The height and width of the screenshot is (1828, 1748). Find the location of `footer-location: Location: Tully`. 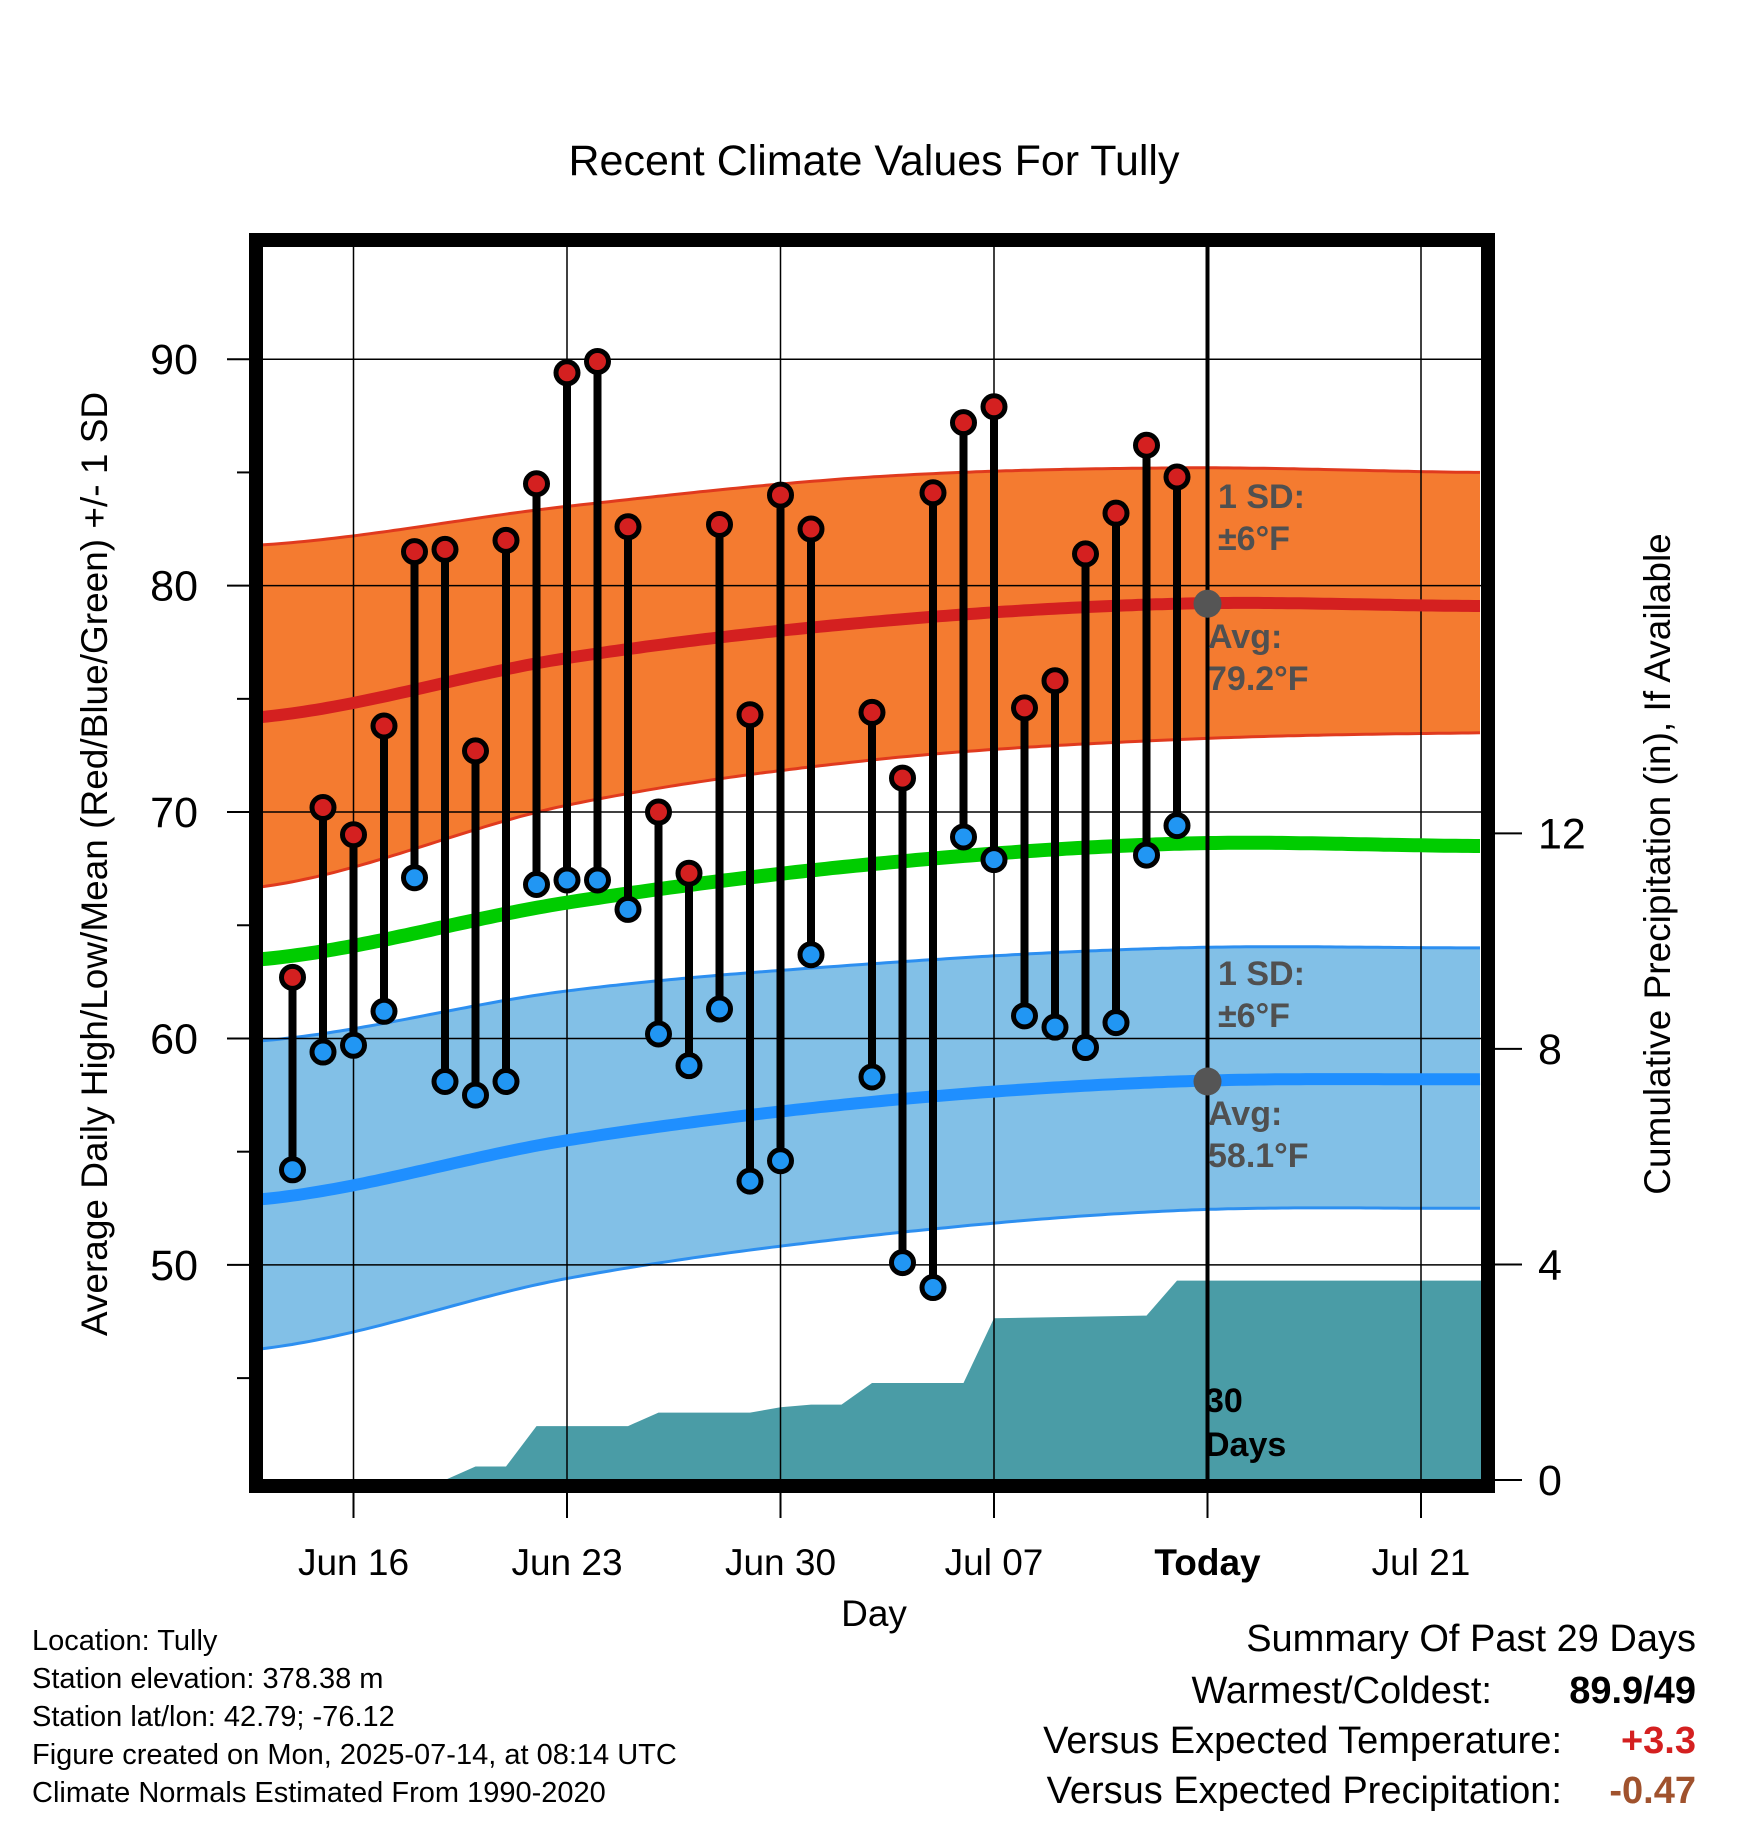

footer-location: Location: Tully is located at coordinates (125, 1641).